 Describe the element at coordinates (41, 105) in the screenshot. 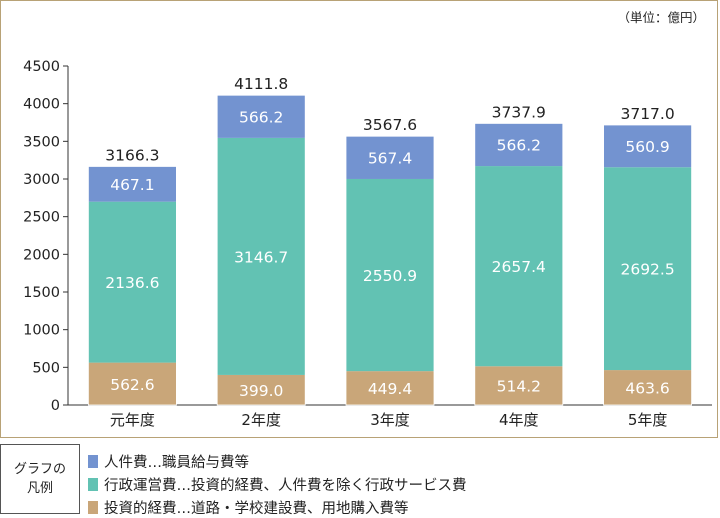

I see `y-tick-label: 4000` at that location.